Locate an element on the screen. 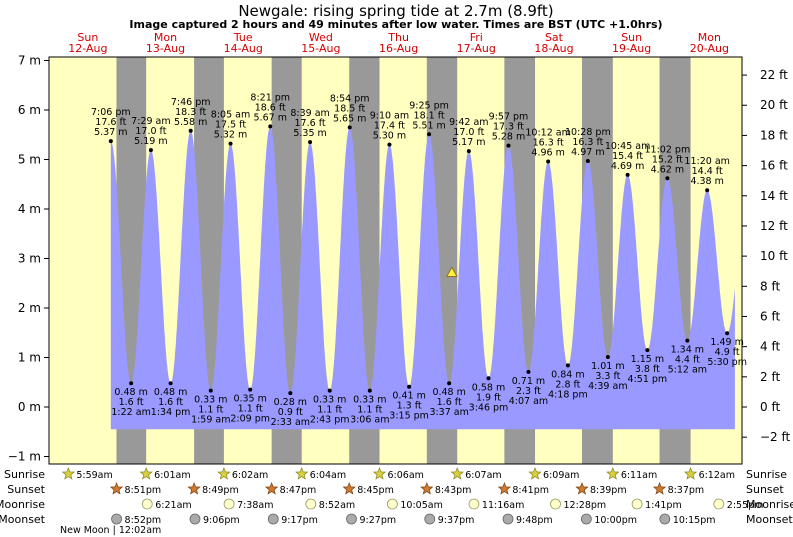 The image size is (793, 537). high-tide-m: 5.19 m is located at coordinates (150, 141).